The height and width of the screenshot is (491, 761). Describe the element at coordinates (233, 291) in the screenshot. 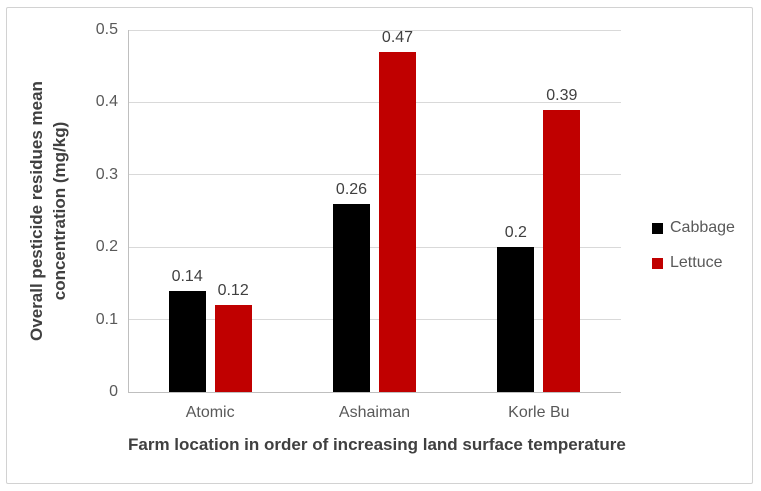

I see `data-label-lettuce-atomic: 0.12` at that location.